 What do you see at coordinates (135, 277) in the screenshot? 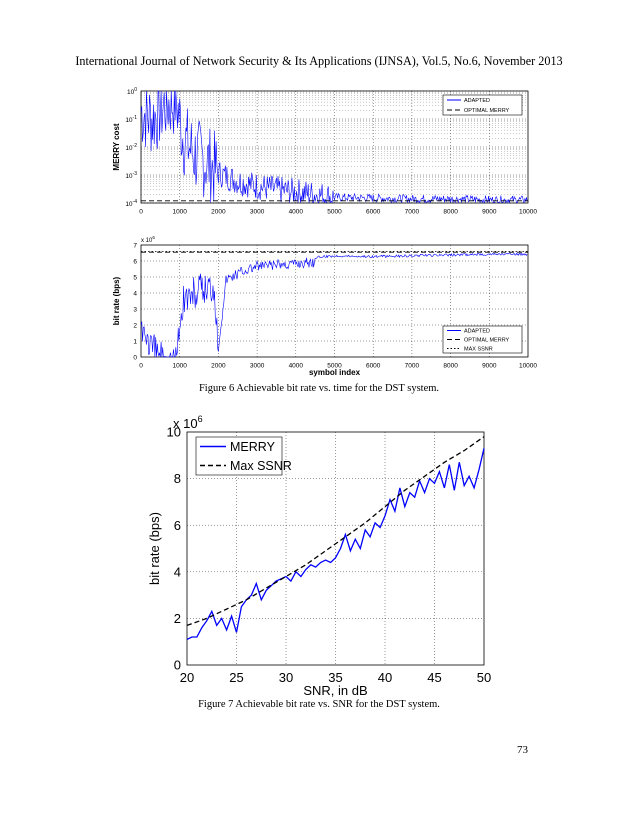
I see `y-tick-label: 5` at bounding box center [135, 277].